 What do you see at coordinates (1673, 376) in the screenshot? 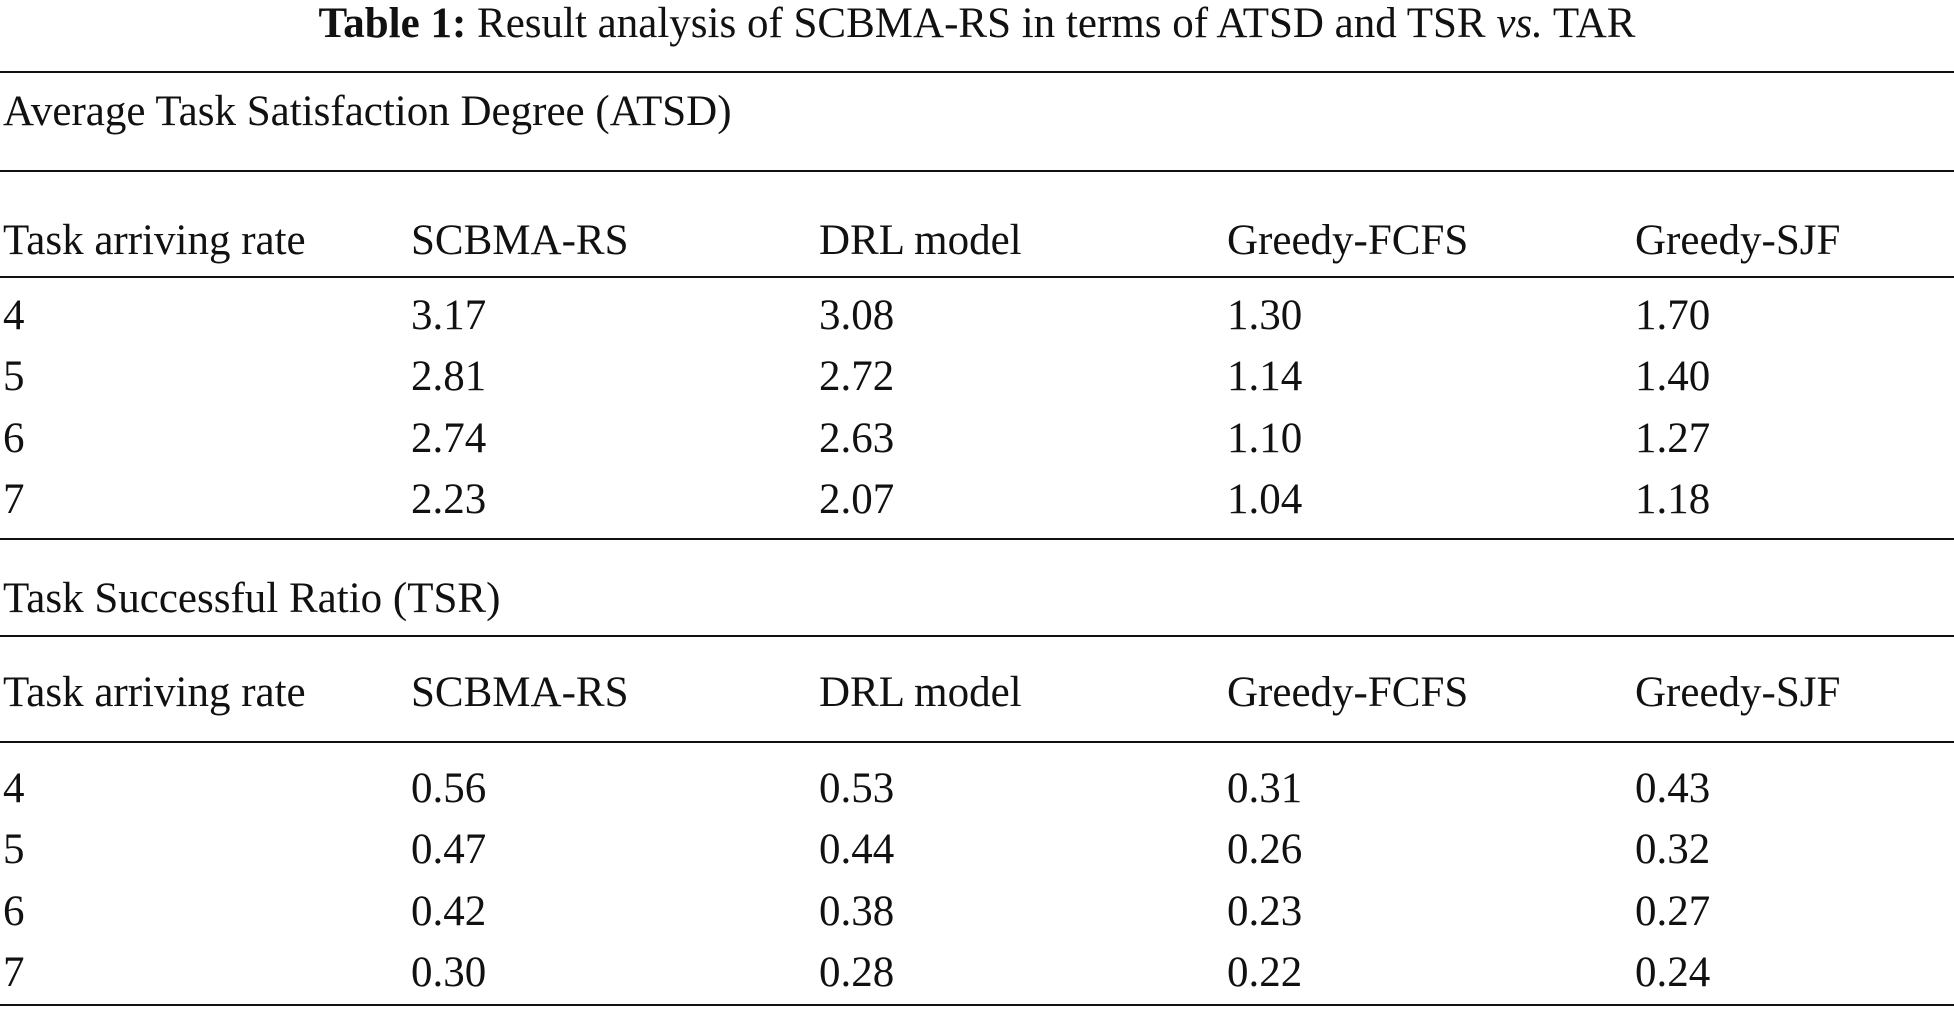
I see `table-cell: 1.40` at bounding box center [1673, 376].